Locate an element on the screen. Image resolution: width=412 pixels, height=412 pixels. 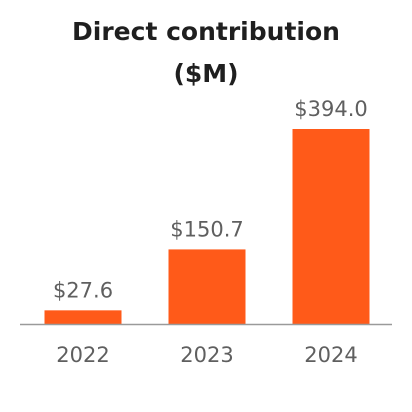
value-label-2024: $394.0 is located at coordinates (330, 109).